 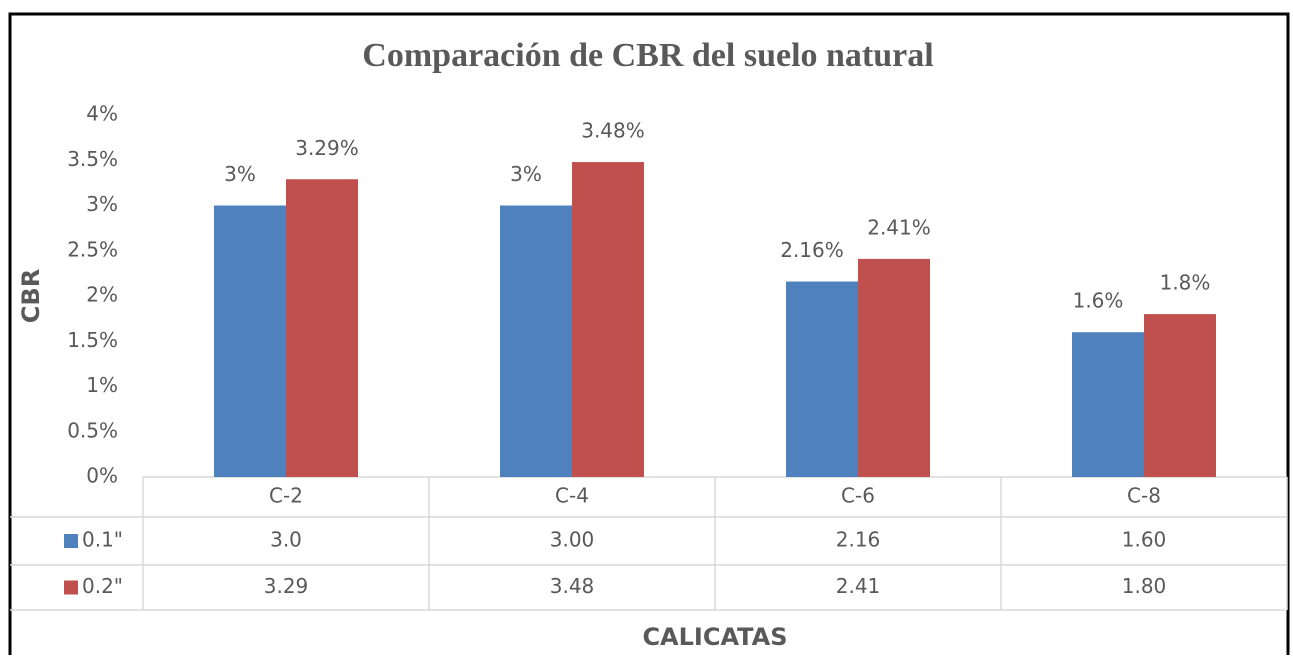 What do you see at coordinates (572, 586) in the screenshot?
I see `table-cell: 3.48` at bounding box center [572, 586].